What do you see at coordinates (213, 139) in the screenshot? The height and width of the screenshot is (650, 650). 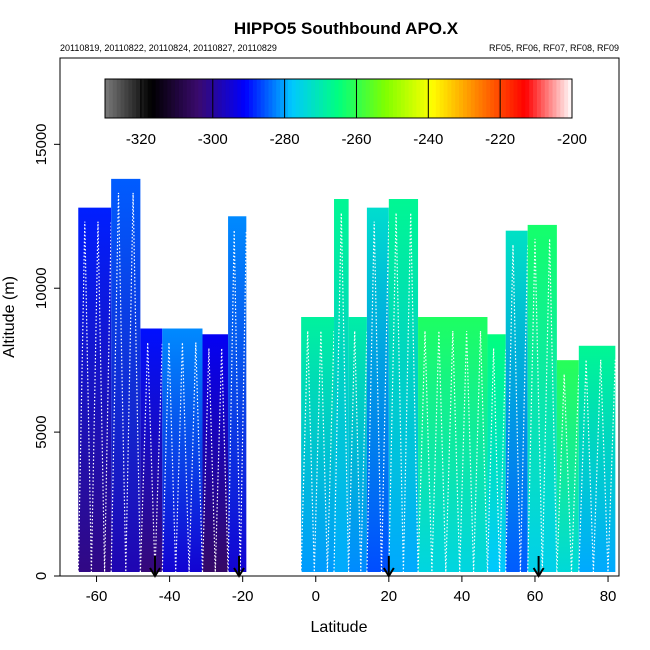 I see `colorbar-tick-label: -300` at bounding box center [213, 139].